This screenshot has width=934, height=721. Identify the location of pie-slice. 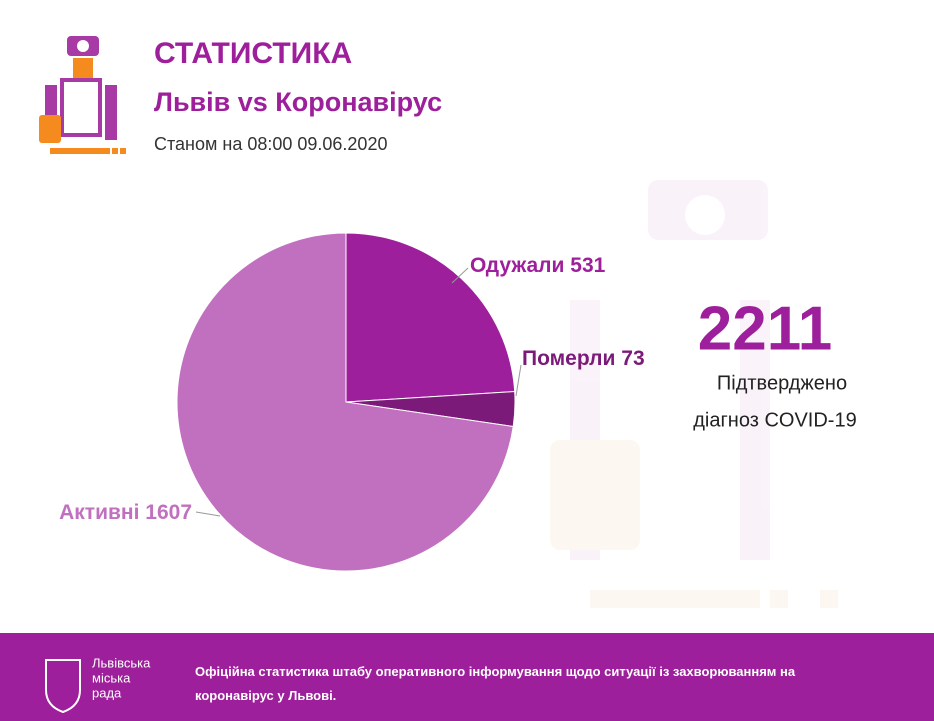
(430, 317).